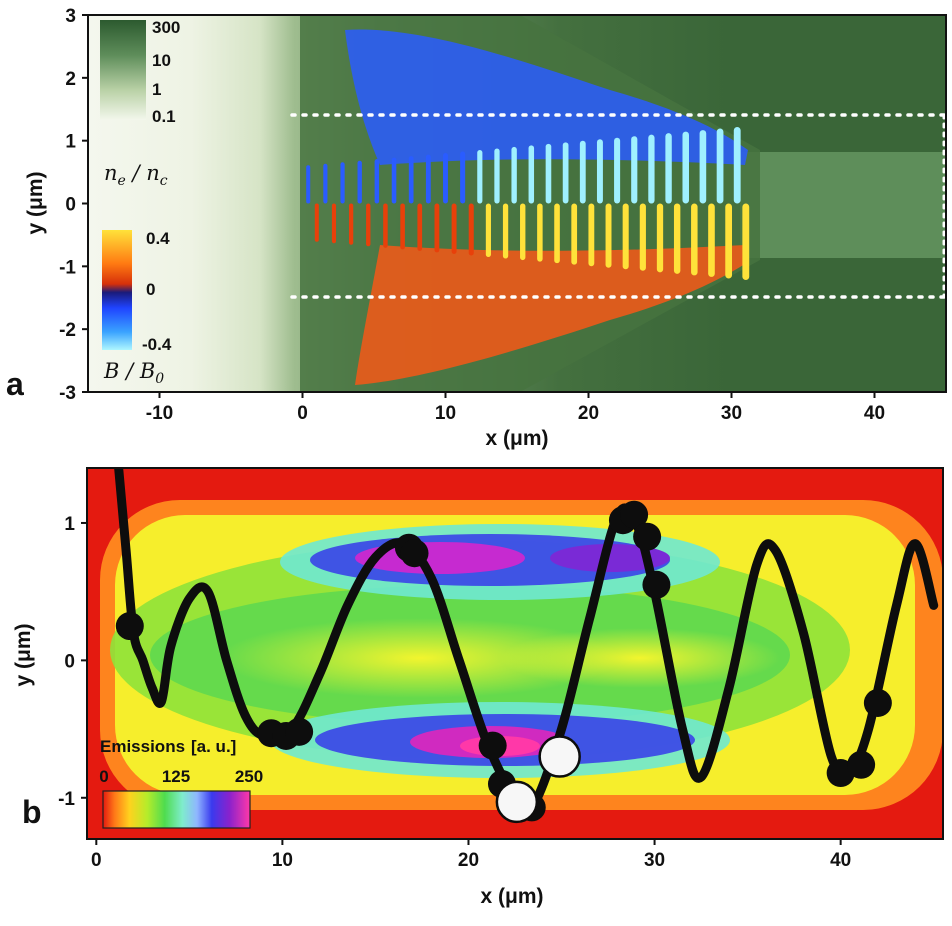 This screenshot has height=926, width=952. I want to click on density-colorbar: 300 10 1 0.1 ne / nc, so click(140, 103).